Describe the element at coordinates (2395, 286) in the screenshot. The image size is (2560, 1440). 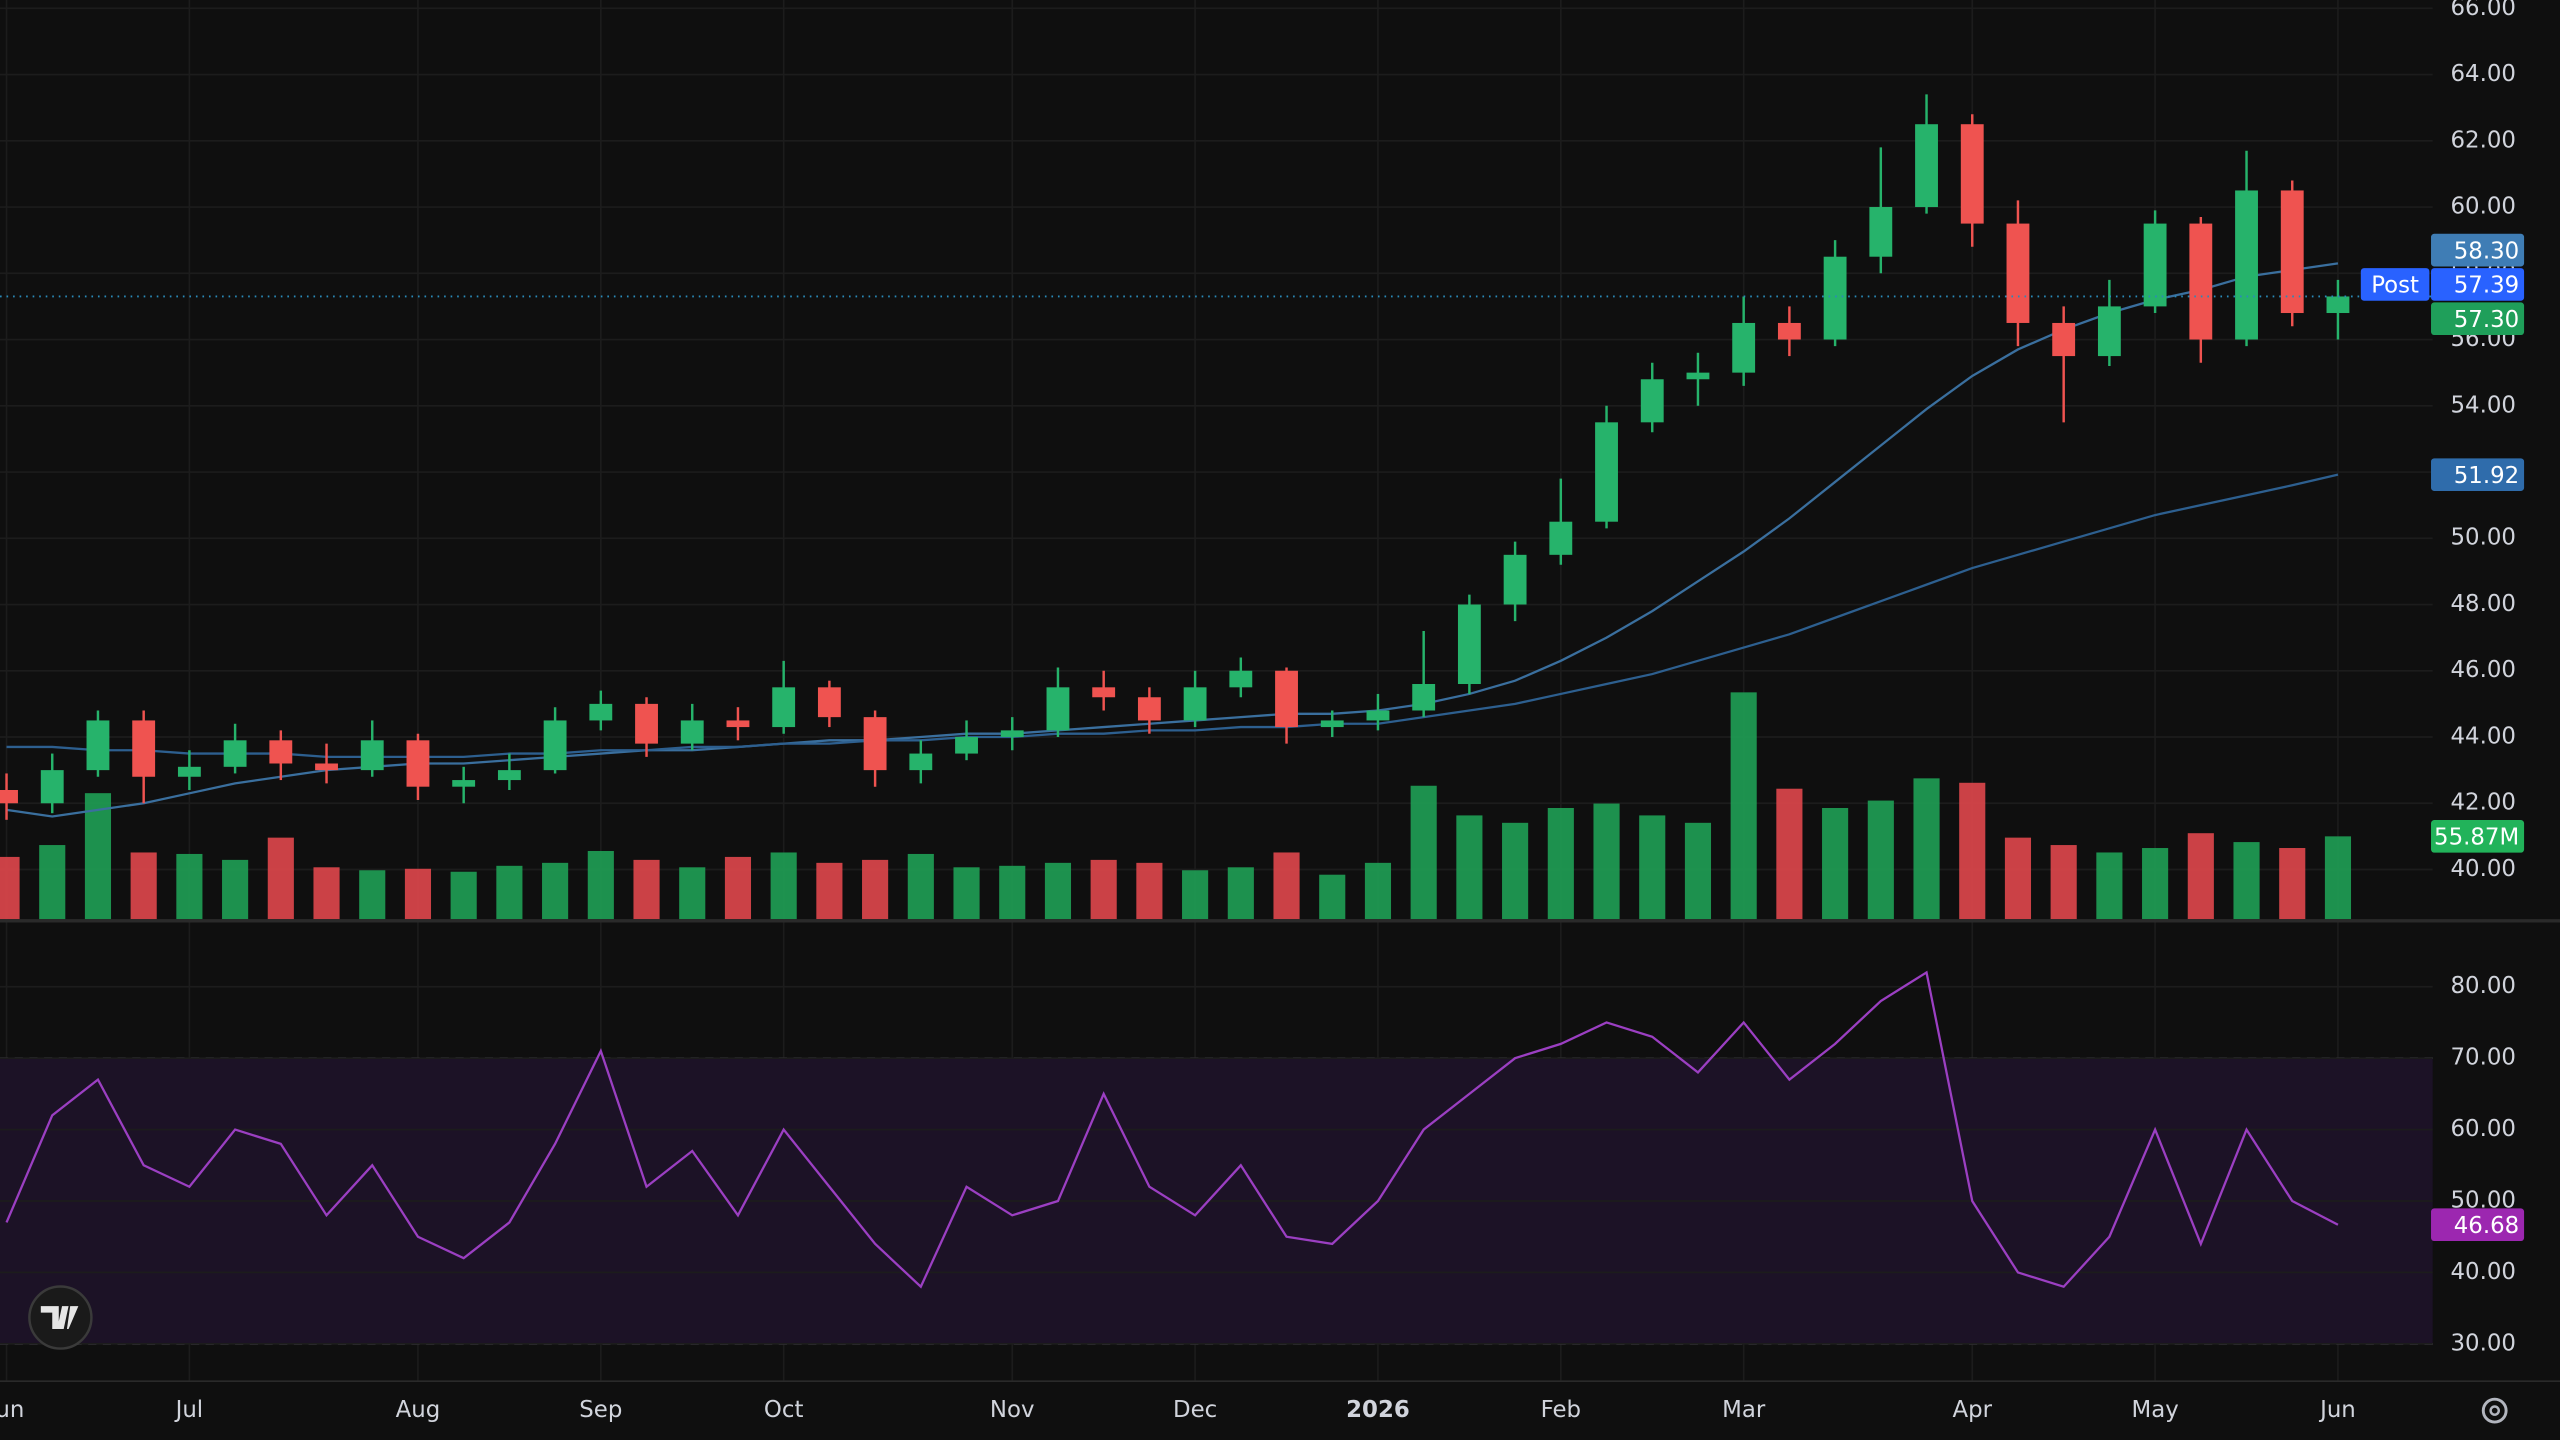
I see `price-label-tag: Post` at that location.